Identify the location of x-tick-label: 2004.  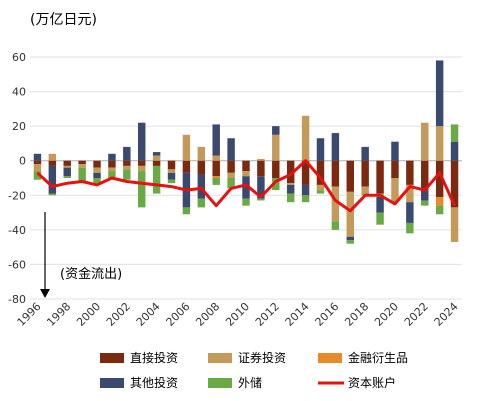
(148, 314).